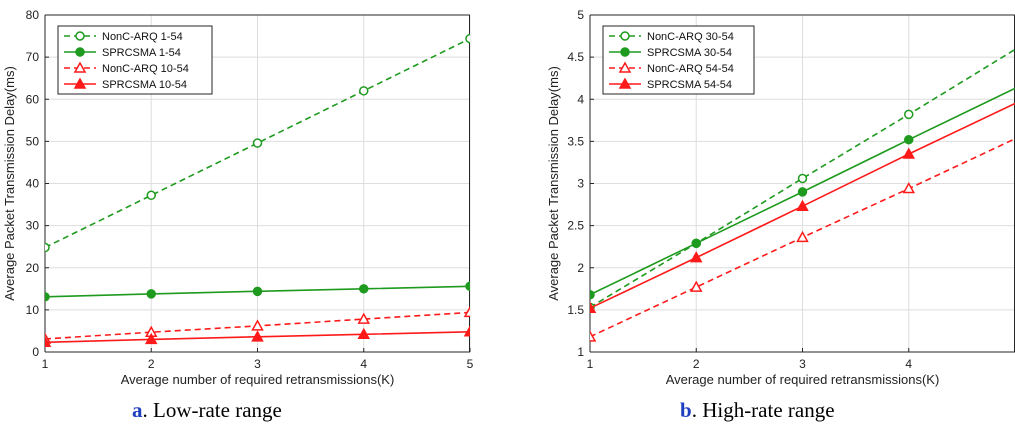 The height and width of the screenshot is (430, 1015). I want to click on legend-label: NonC-ARQ 30-54, so click(690, 37).